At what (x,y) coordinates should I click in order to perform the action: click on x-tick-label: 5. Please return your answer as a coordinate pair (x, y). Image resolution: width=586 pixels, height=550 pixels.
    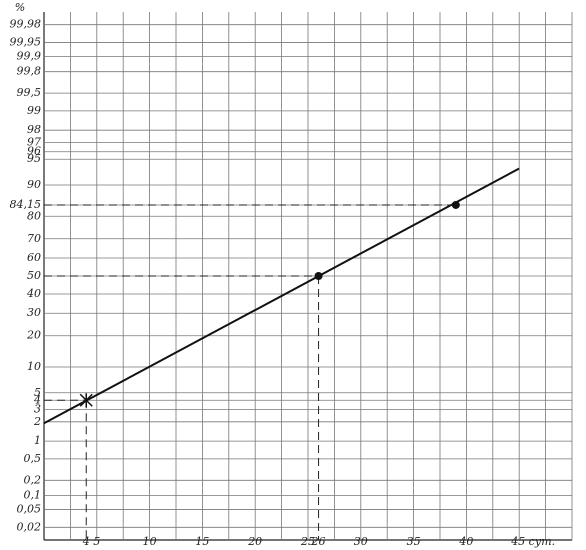
    Looking at the image, I should click on (96, 541).